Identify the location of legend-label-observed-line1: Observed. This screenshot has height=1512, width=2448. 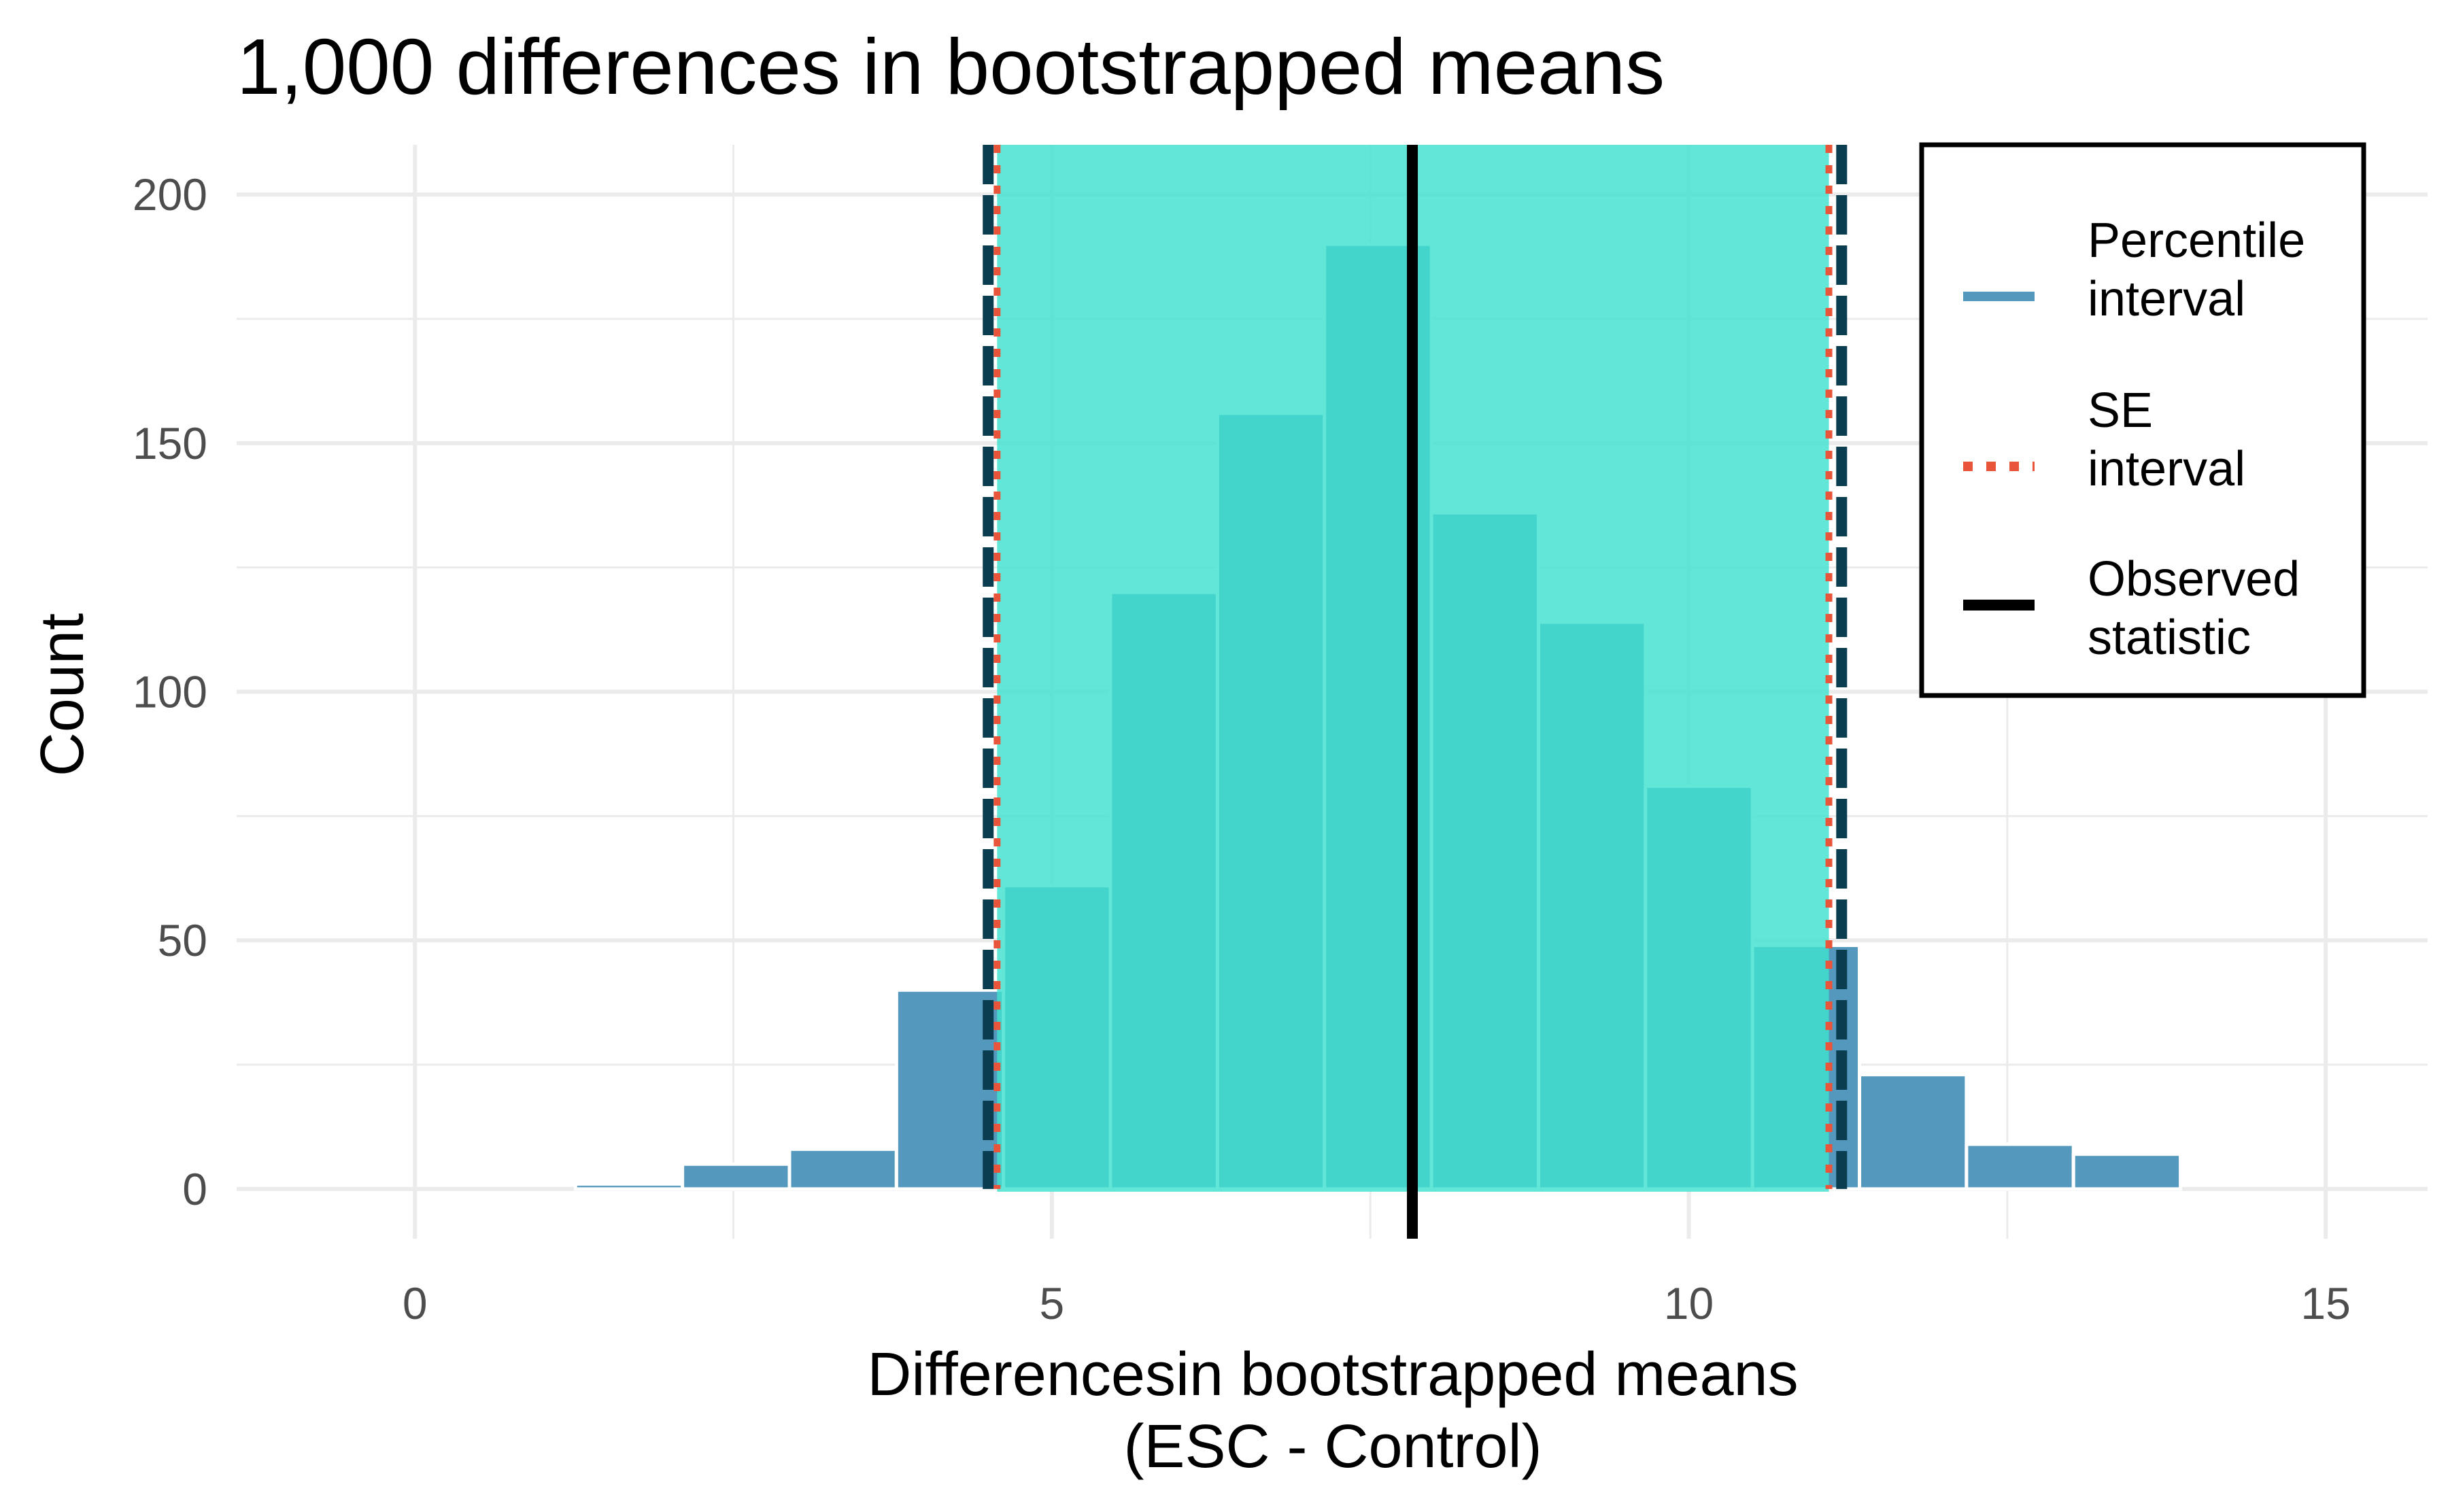
(2194, 579).